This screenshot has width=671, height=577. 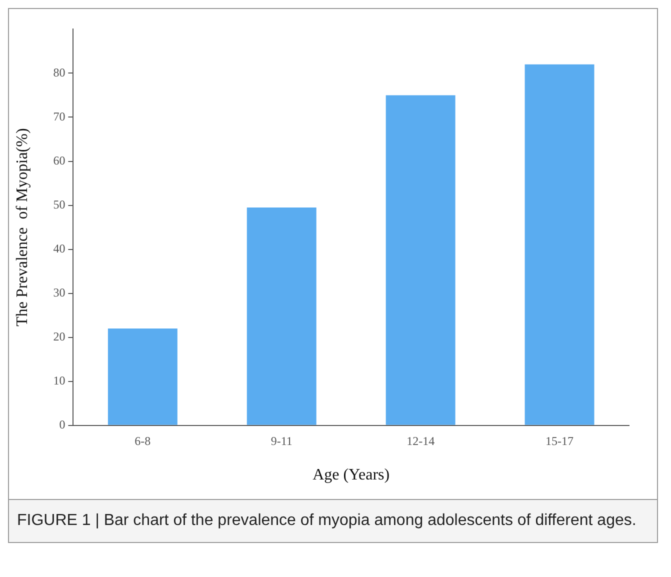 What do you see at coordinates (59, 381) in the screenshot?
I see `y-tick-label: 10` at bounding box center [59, 381].